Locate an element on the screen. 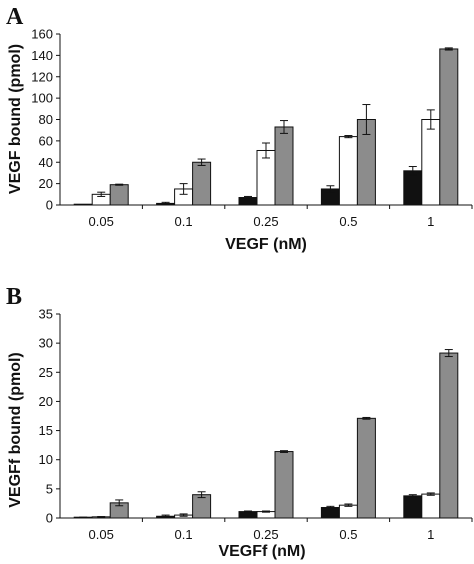 Image resolution: width=474 pixels, height=564 pixels. panel-b-y-tick-label: 15 is located at coordinates (46, 430).